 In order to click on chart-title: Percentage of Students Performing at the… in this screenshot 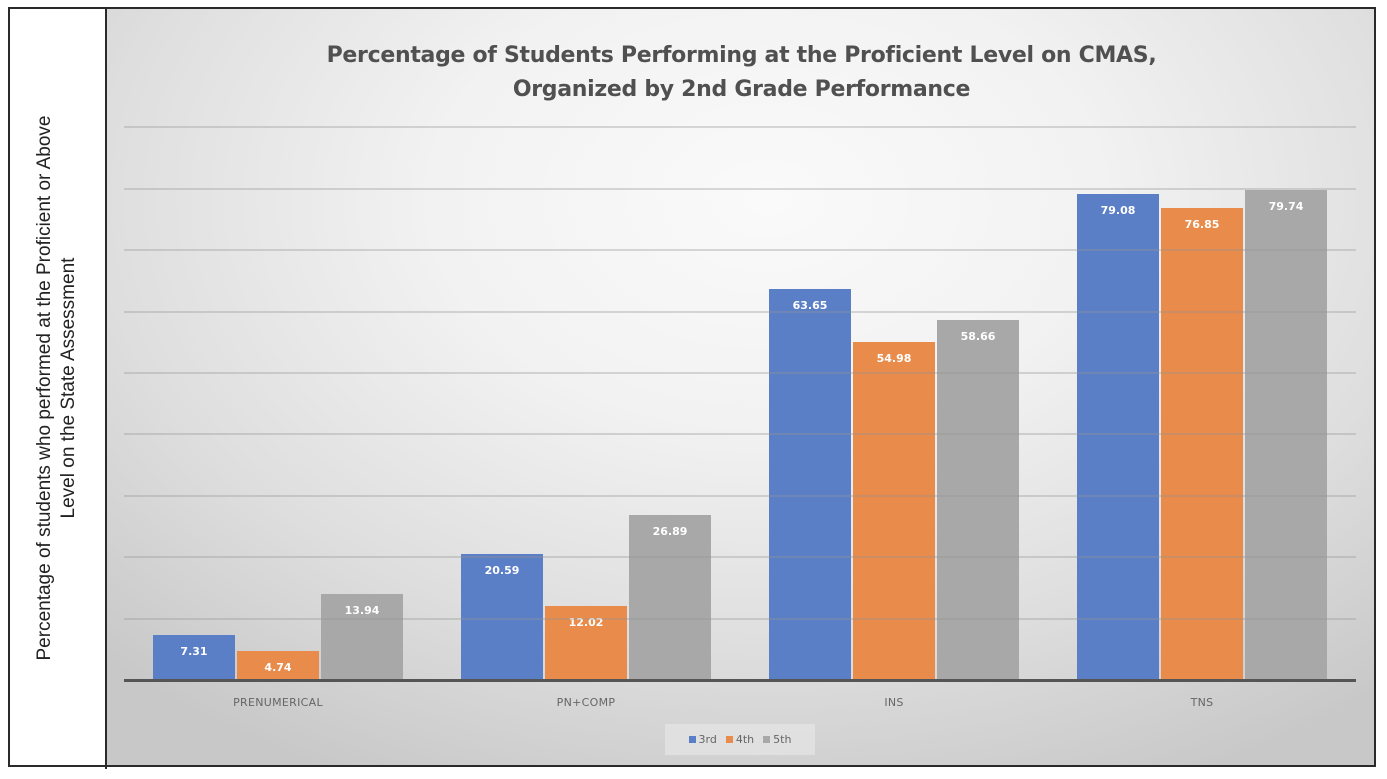, I will do `click(741, 73)`.